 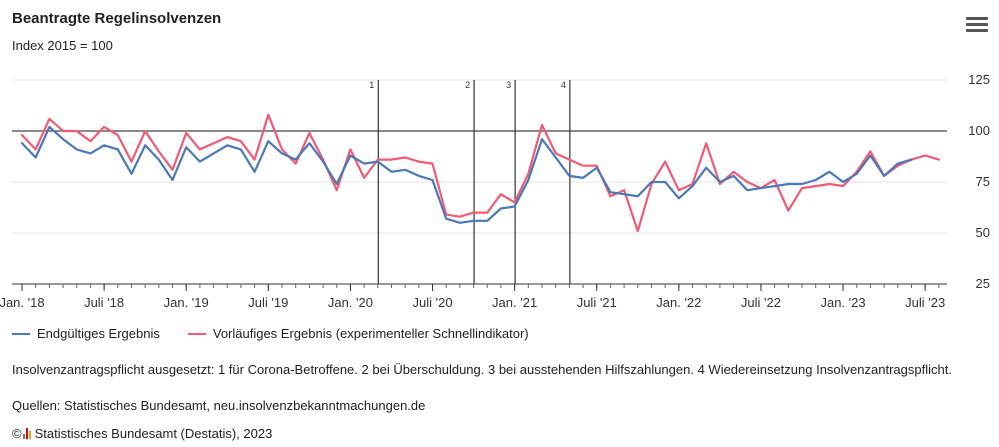 What do you see at coordinates (563, 85) in the screenshot?
I see `event-marker-label: 4` at bounding box center [563, 85].